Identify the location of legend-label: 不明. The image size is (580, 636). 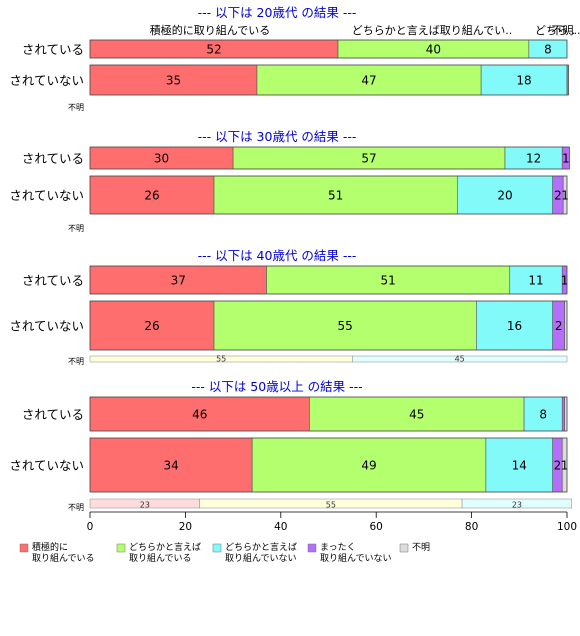
(421, 547).